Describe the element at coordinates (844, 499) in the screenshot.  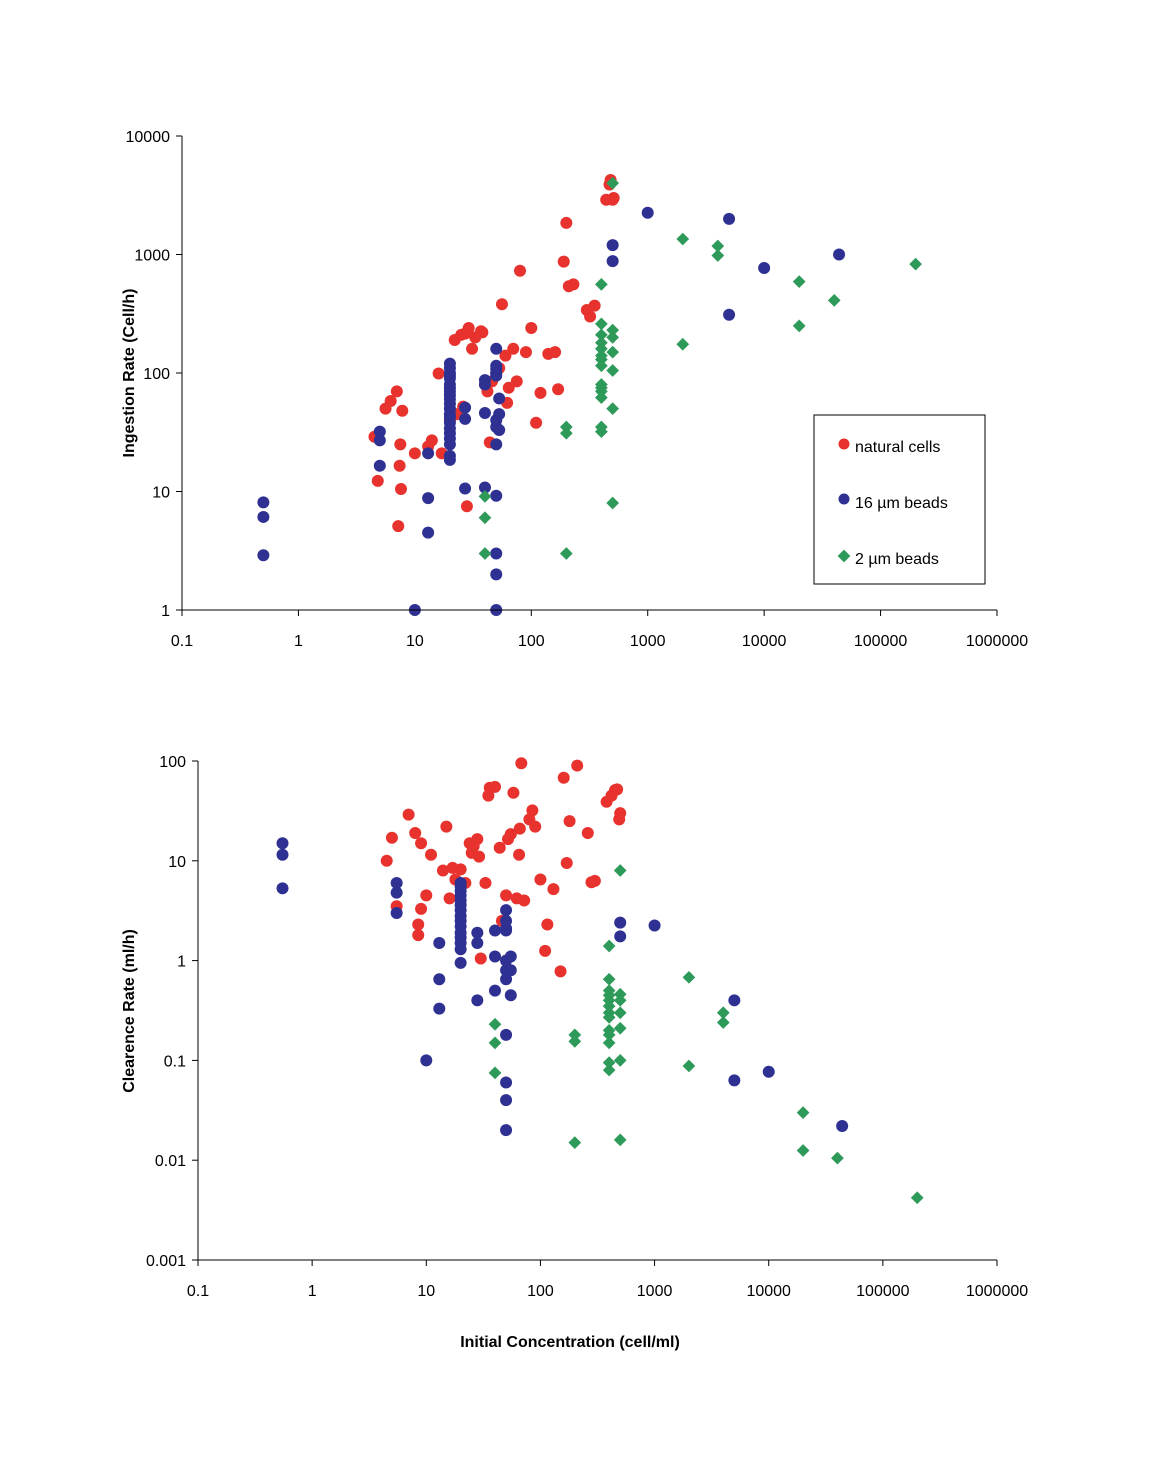
I see `legend-16um-beads-marker` at that location.